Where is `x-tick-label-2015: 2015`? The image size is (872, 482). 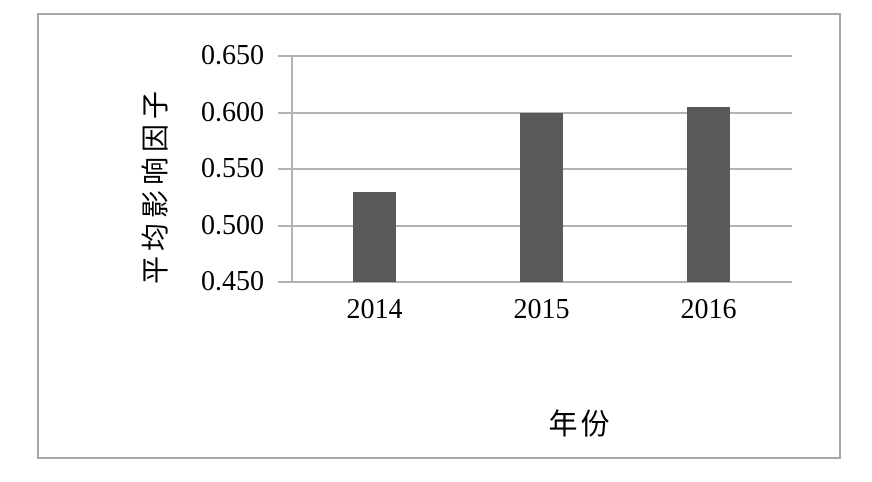 x-tick-label-2015: 2015 is located at coordinates (541, 309).